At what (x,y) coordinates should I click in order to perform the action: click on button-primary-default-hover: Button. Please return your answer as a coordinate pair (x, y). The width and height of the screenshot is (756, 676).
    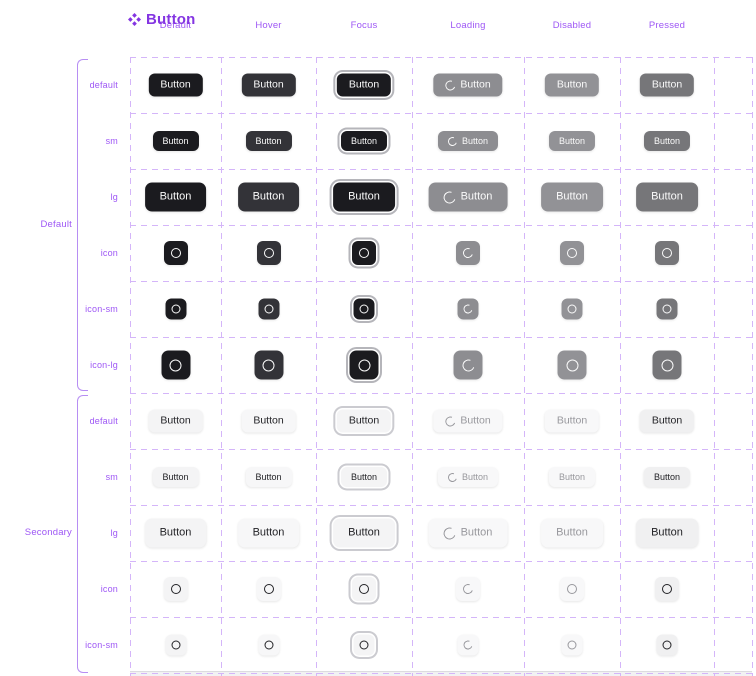
    Looking at the image, I should click on (268, 85).